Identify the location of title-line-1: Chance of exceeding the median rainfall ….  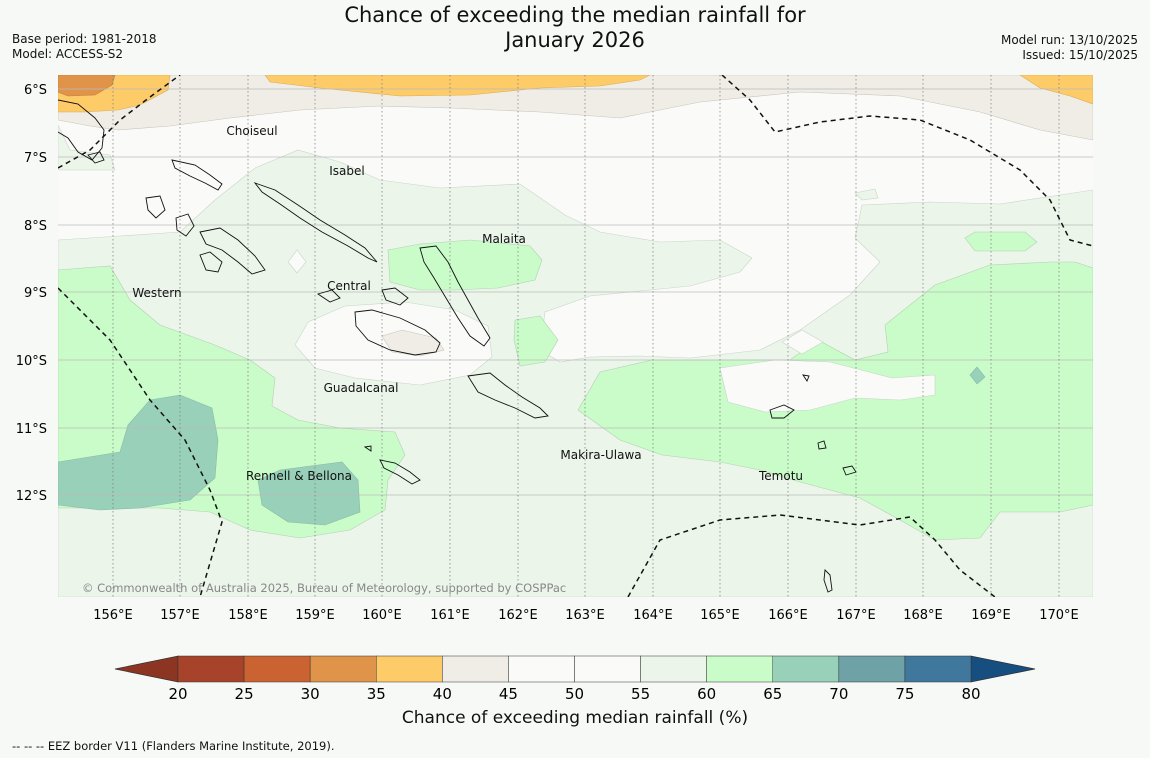
(575, 15).